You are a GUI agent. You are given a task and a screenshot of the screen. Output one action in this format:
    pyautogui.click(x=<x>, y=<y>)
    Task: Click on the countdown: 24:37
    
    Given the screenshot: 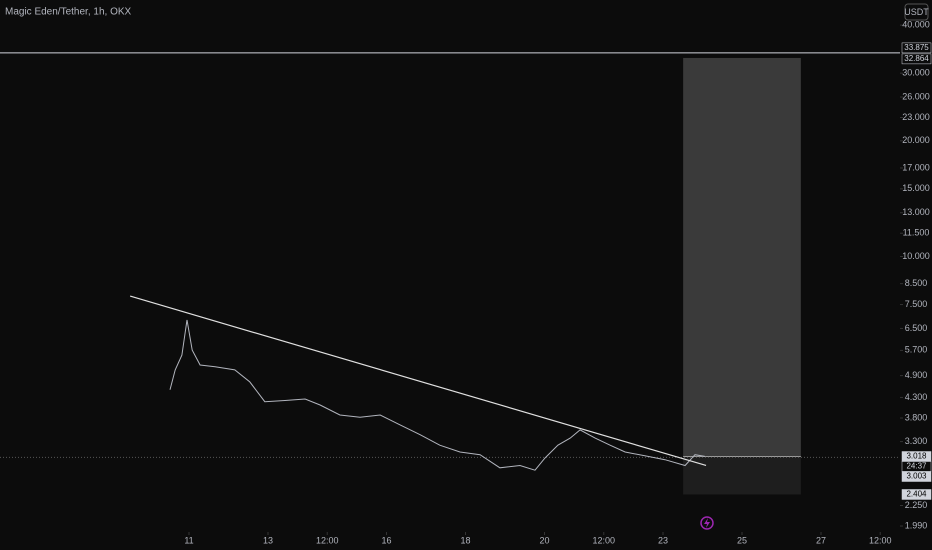 What is the action you would take?
    pyautogui.click(x=916, y=466)
    